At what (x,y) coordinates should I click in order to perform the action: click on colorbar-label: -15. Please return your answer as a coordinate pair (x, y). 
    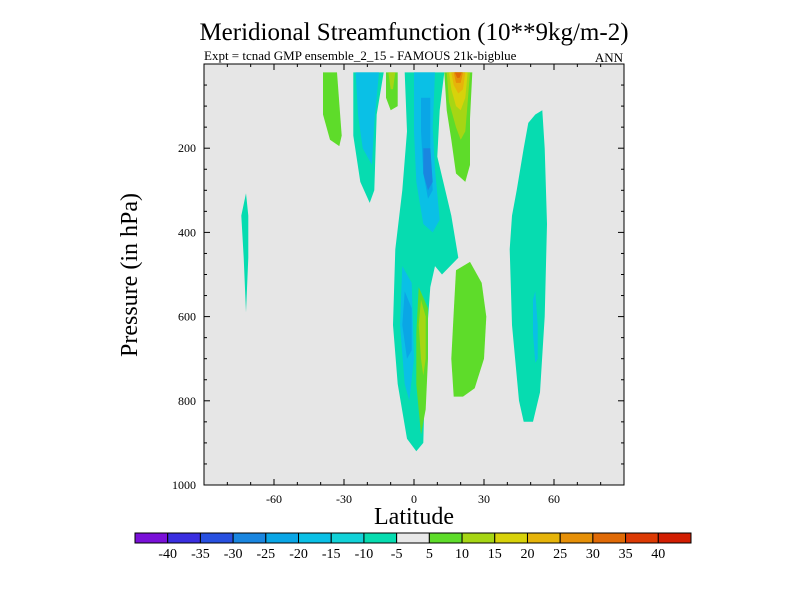
    Looking at the image, I should click on (331, 554).